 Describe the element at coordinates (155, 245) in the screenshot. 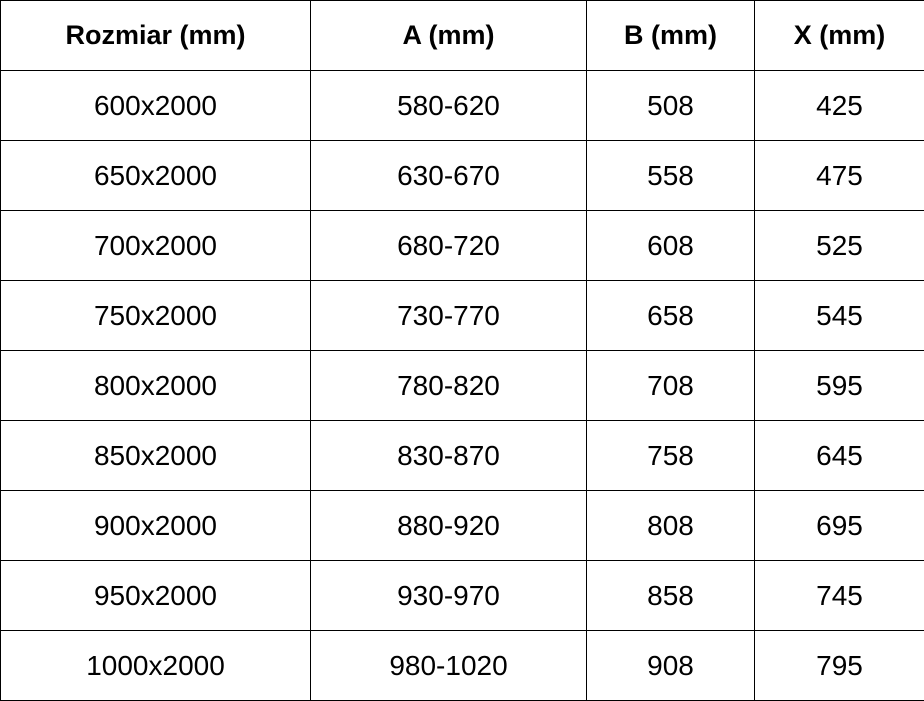

I see `cell-size: 700x2000` at that location.